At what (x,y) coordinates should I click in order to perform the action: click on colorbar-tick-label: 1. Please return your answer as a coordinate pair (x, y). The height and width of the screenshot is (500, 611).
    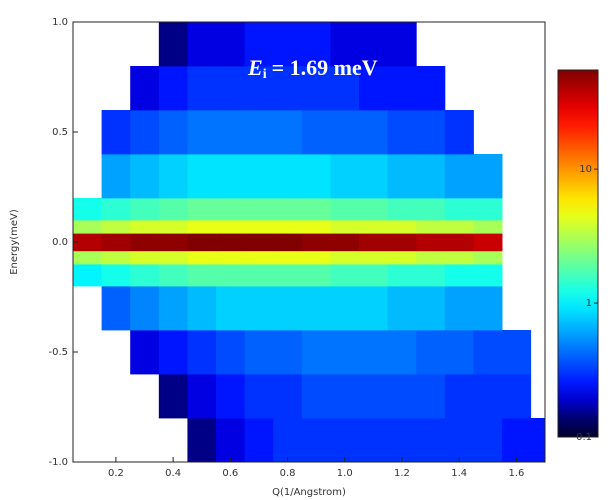
    Looking at the image, I should click on (589, 303).